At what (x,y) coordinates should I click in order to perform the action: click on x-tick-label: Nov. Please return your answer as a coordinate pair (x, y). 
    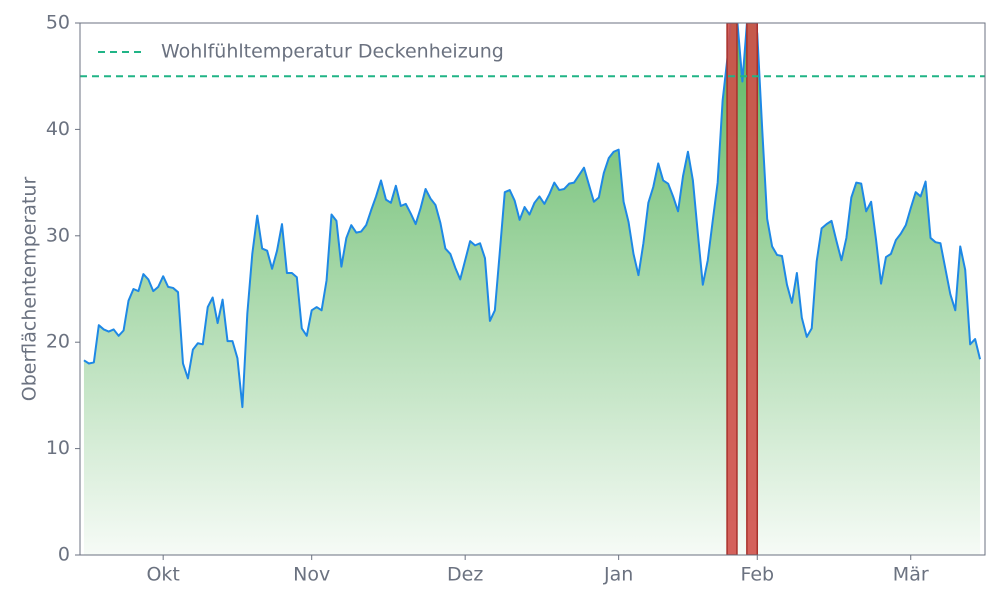
    Looking at the image, I should click on (311, 575).